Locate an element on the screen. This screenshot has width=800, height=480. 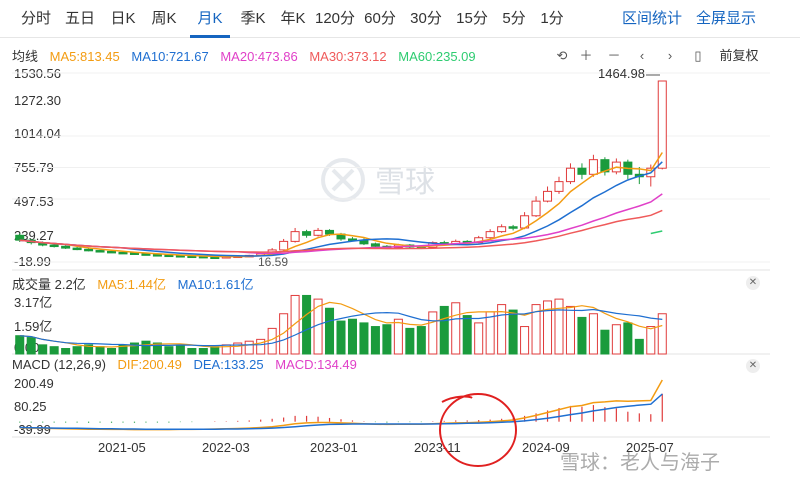
tab-5min: 5分 is located at coordinates (514, 18).